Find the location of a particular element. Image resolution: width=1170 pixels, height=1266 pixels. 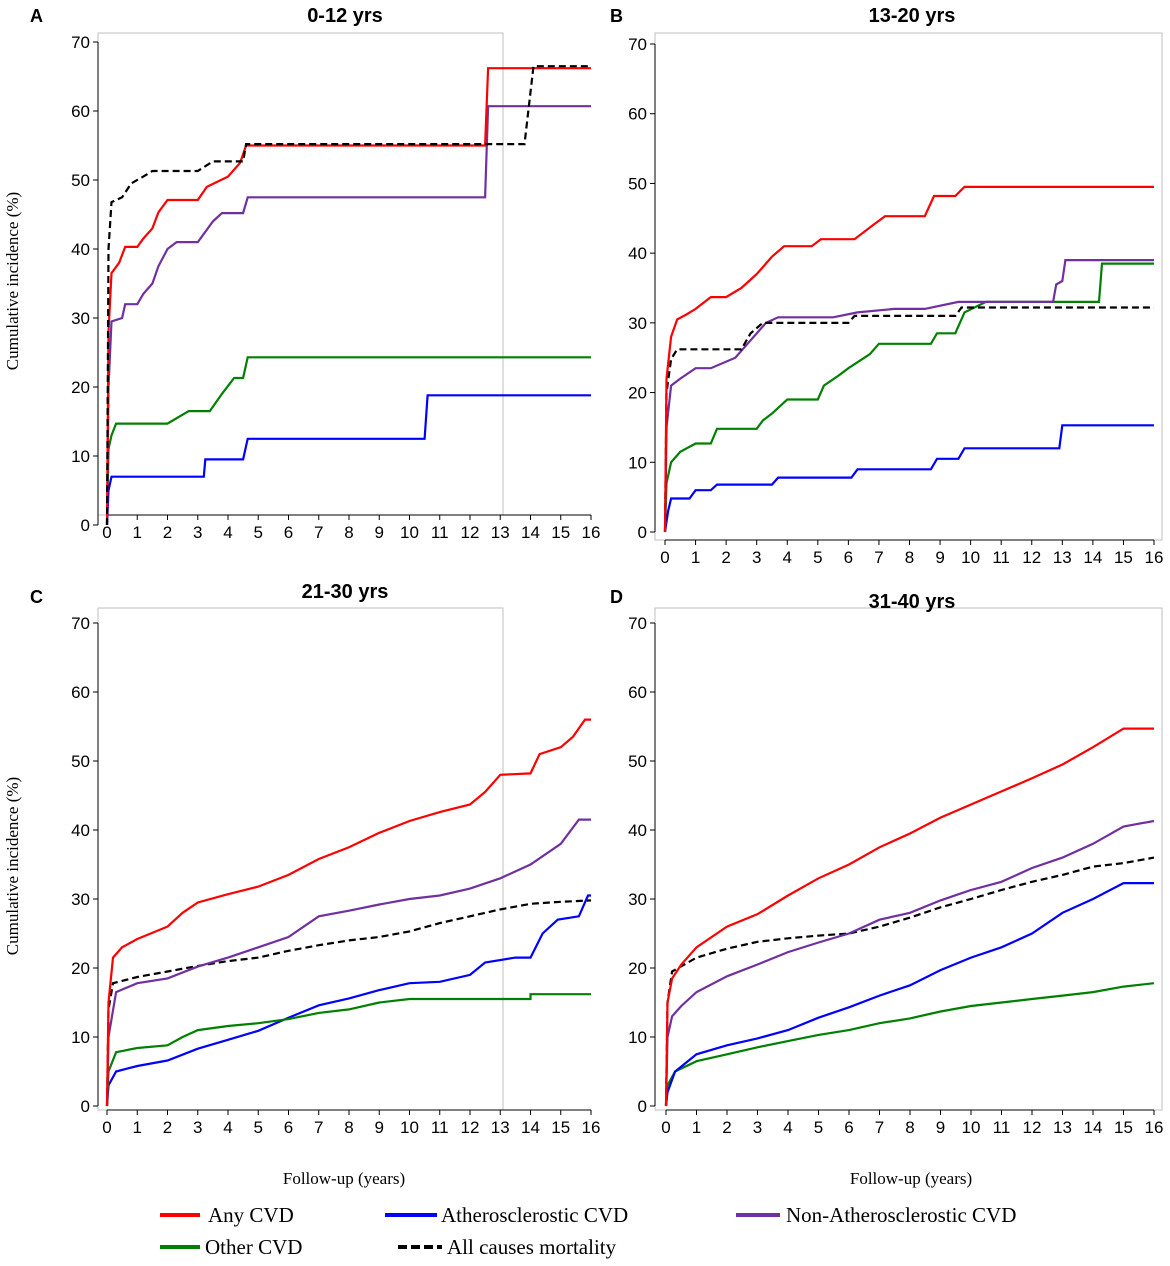

panel-letter: D is located at coordinates (616, 597).